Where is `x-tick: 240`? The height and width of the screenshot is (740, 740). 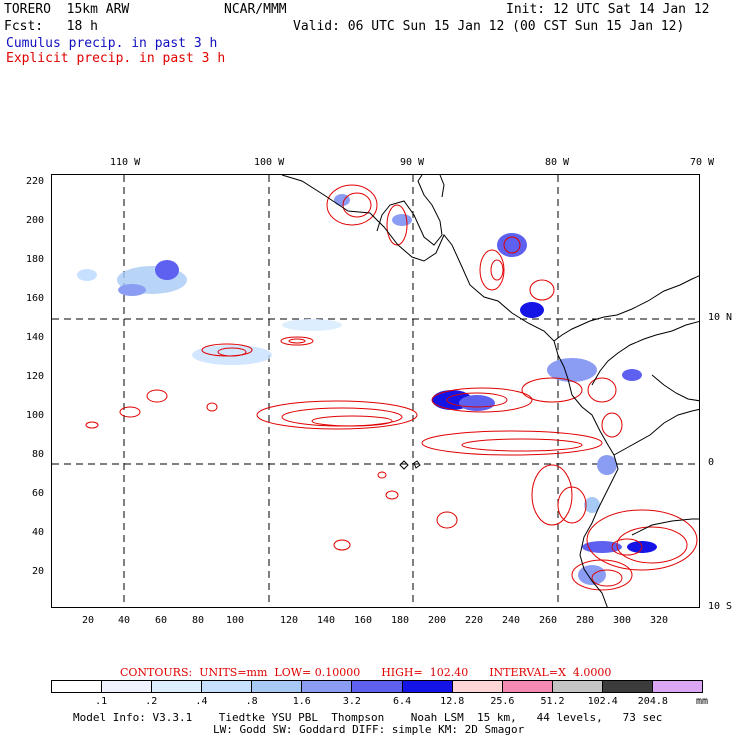 x-tick: 240 is located at coordinates (511, 620).